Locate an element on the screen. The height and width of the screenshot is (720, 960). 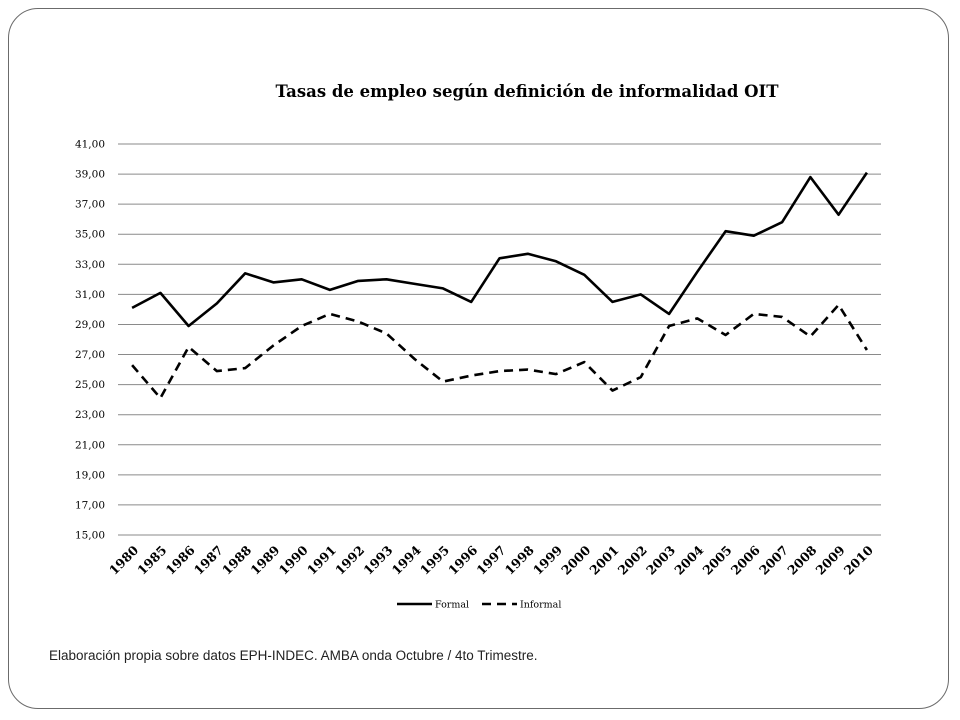
x-tick-label: 2006 is located at coordinates (745, 559).